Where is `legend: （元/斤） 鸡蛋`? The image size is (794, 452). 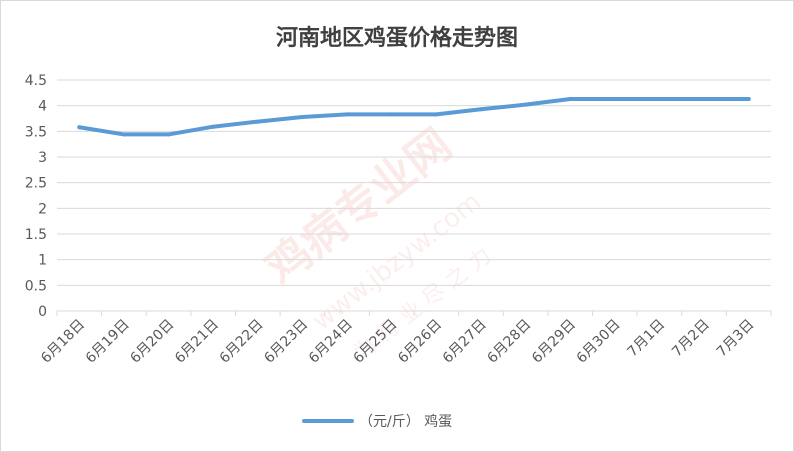 legend: （元/斤） 鸡蛋 is located at coordinates (377, 421).